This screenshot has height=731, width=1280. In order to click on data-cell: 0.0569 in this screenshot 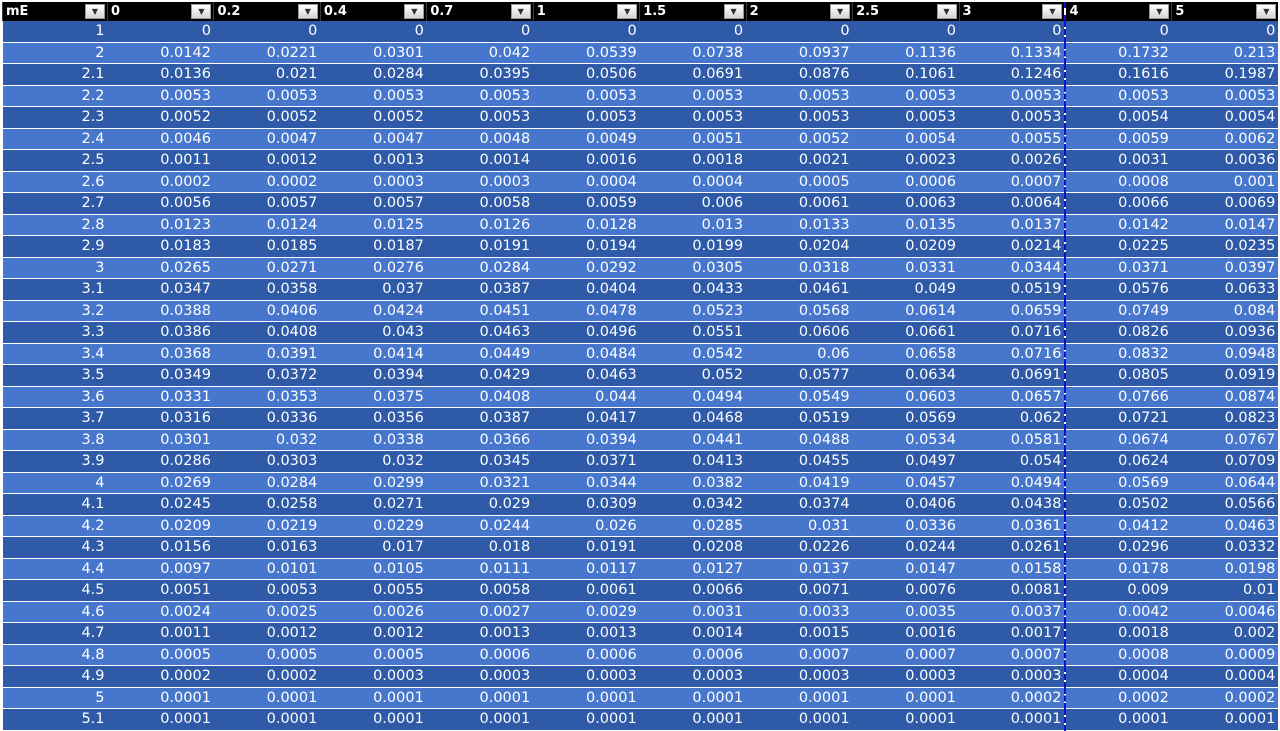, I will do `click(905, 418)`.